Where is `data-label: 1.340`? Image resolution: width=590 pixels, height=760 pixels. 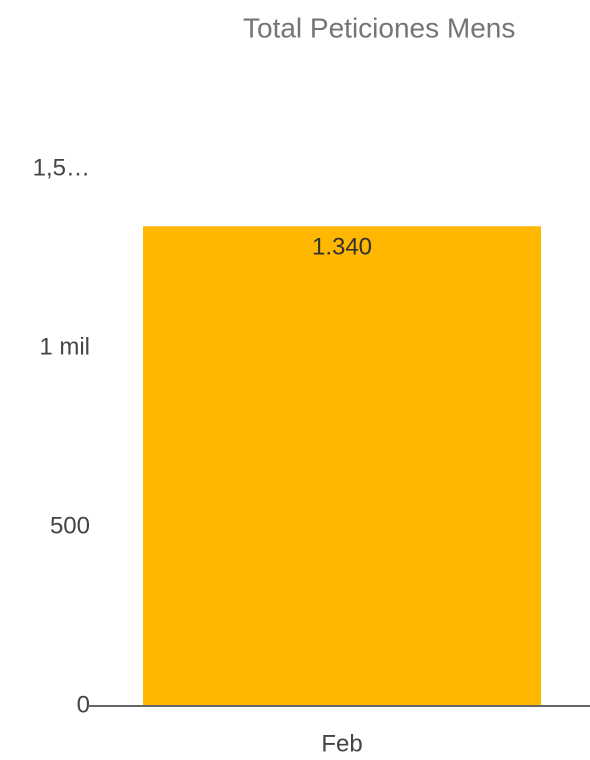 data-label: 1.340 is located at coordinates (342, 247).